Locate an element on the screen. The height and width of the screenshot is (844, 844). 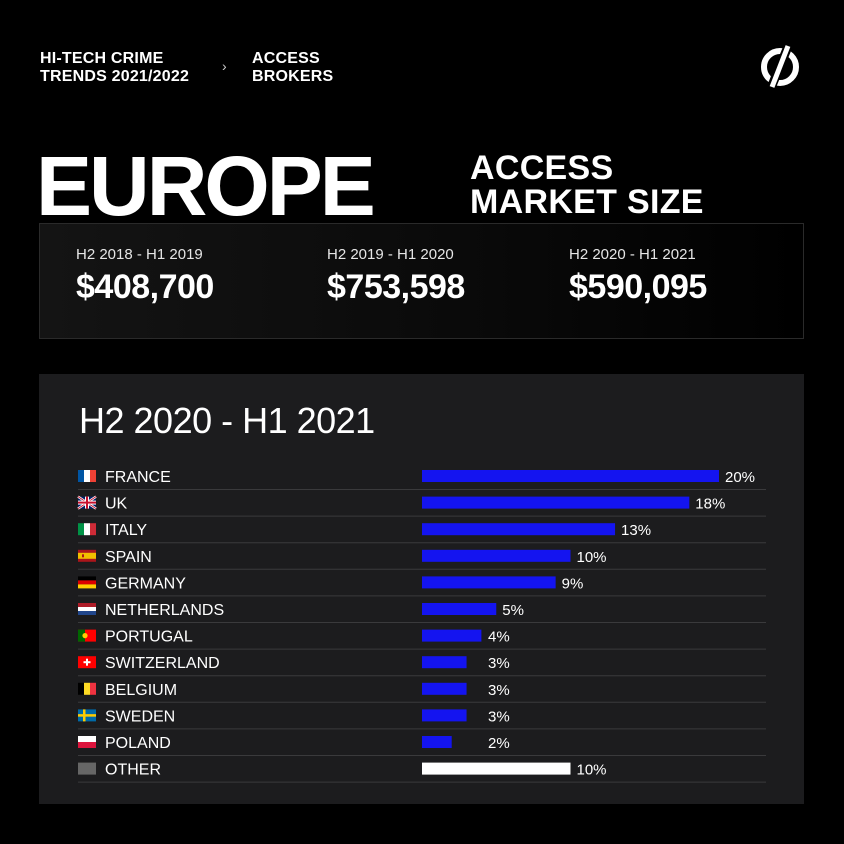
stat-2020-2021: H2 2020 - H1 2021 $590,095 is located at coordinates (638, 276).